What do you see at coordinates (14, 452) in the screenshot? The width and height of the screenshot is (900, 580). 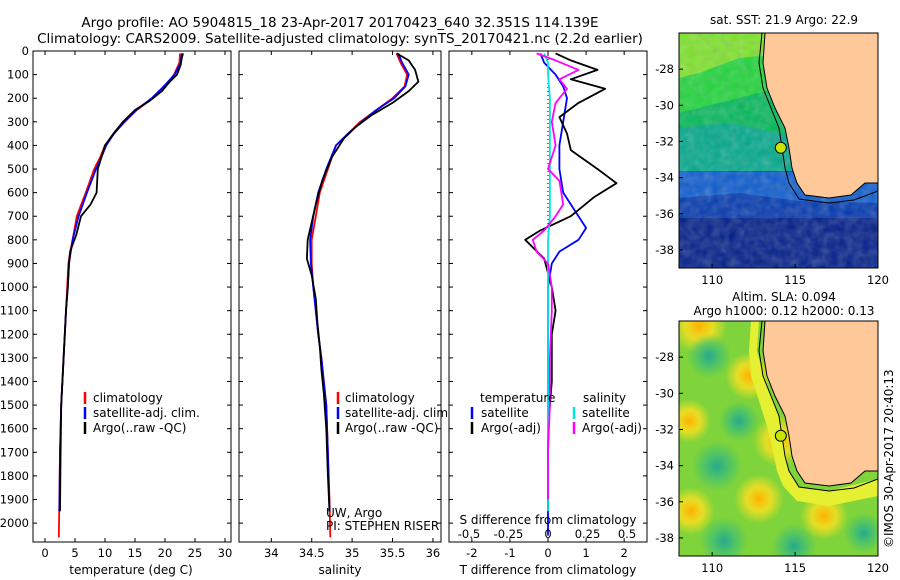 I see `depth-tick-label: 1700` at bounding box center [14, 452].